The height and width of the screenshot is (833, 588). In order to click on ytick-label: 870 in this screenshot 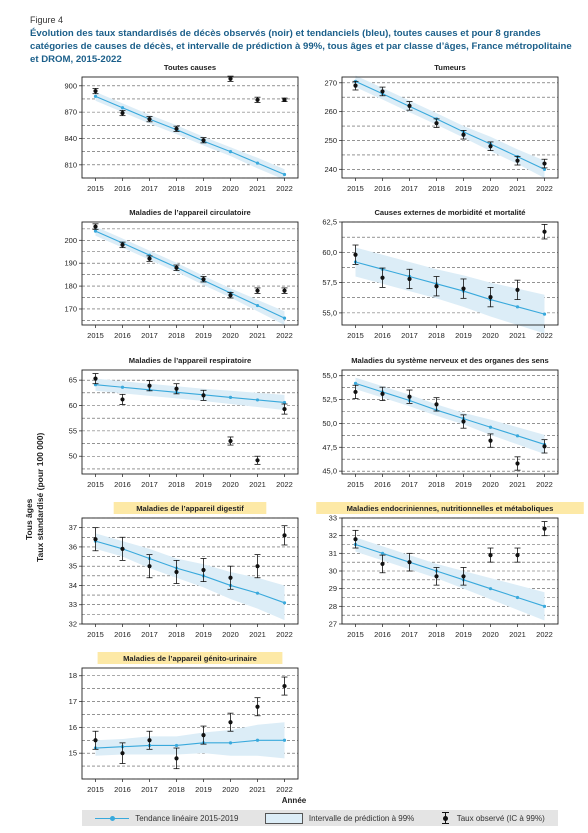, I will do `click(70, 112)`.